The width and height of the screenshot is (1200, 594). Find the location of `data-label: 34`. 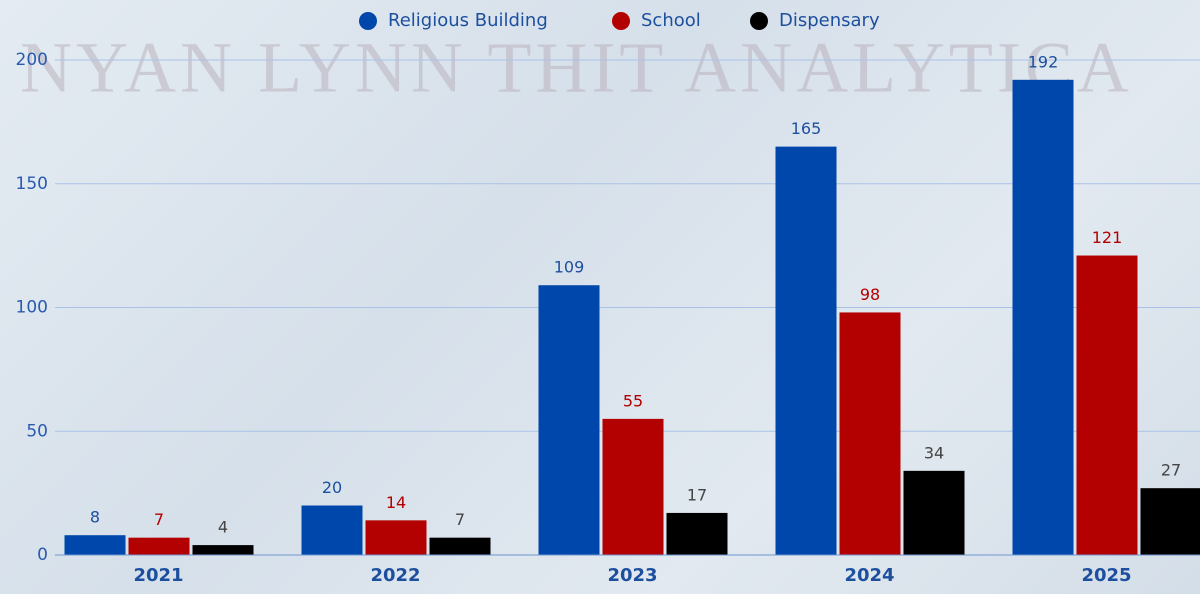

data-label: 34 is located at coordinates (934, 452).